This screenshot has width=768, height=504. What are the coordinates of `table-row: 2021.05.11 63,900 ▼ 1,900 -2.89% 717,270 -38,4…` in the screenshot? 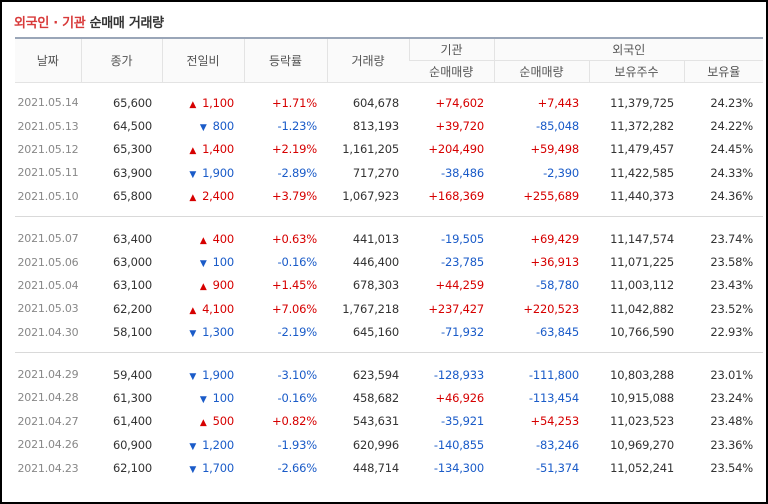 It's located at (389, 172).